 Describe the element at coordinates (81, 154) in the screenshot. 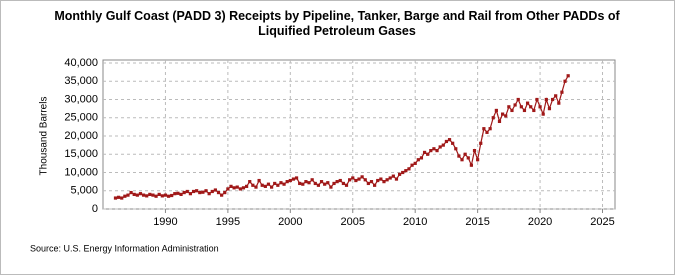

I see `y-tick-label: 15,000` at that location.